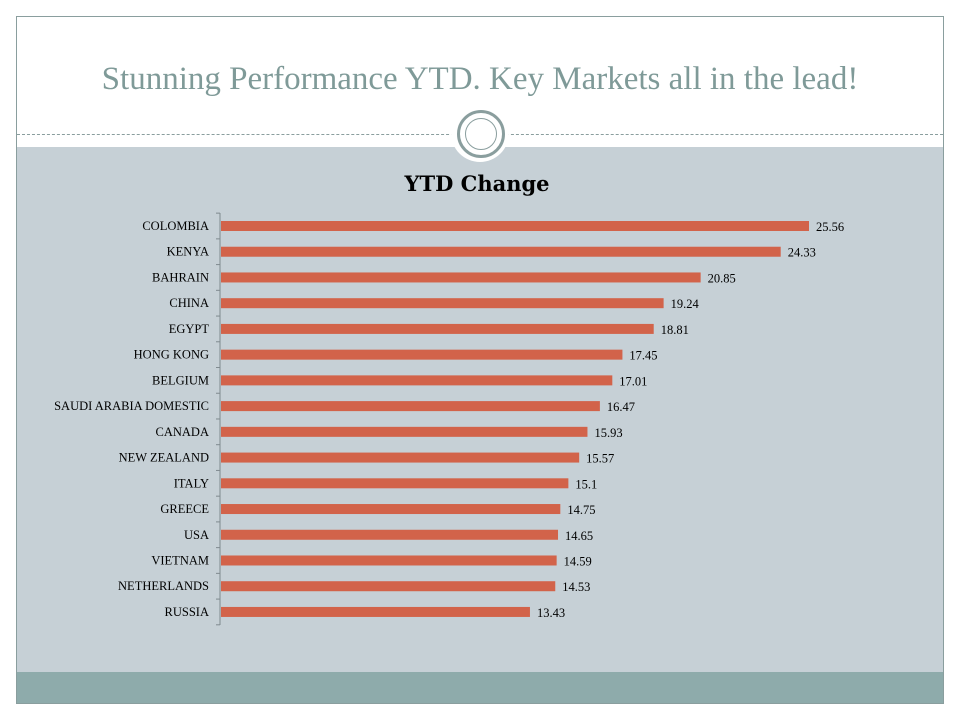 The width and height of the screenshot is (960, 720). Describe the element at coordinates (164, 458) in the screenshot. I see `category-label: NEW ZEALAND` at that location.